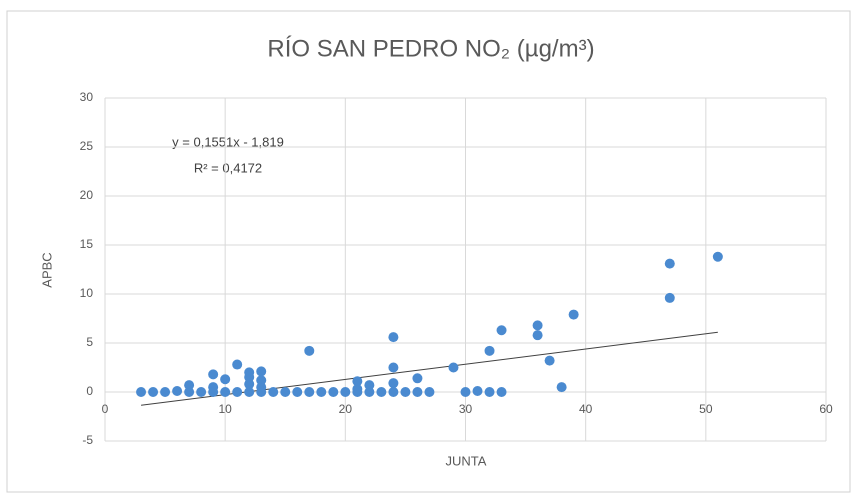 This screenshot has width=851, height=498. Describe the element at coordinates (466, 460) in the screenshot. I see `x-axis-label: JUNTA` at that location.